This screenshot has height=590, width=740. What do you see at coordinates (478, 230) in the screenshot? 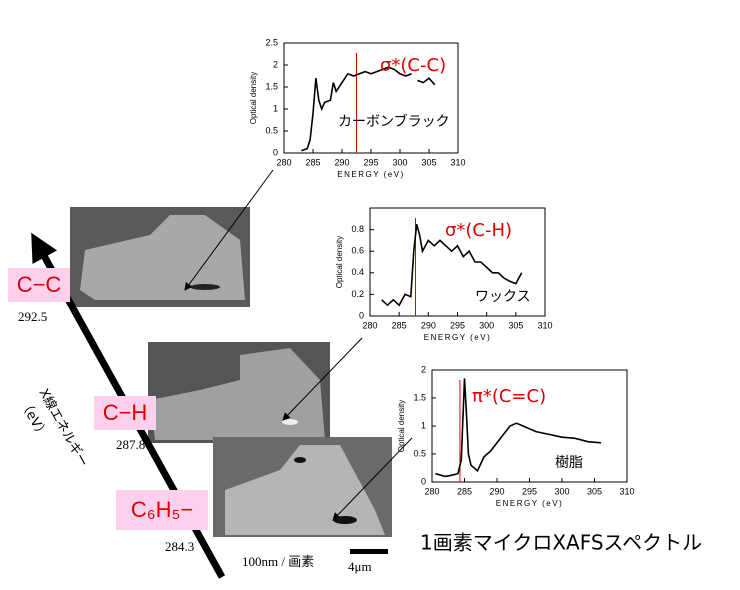
I see `peak-label: σ*(C-H)` at bounding box center [478, 230].